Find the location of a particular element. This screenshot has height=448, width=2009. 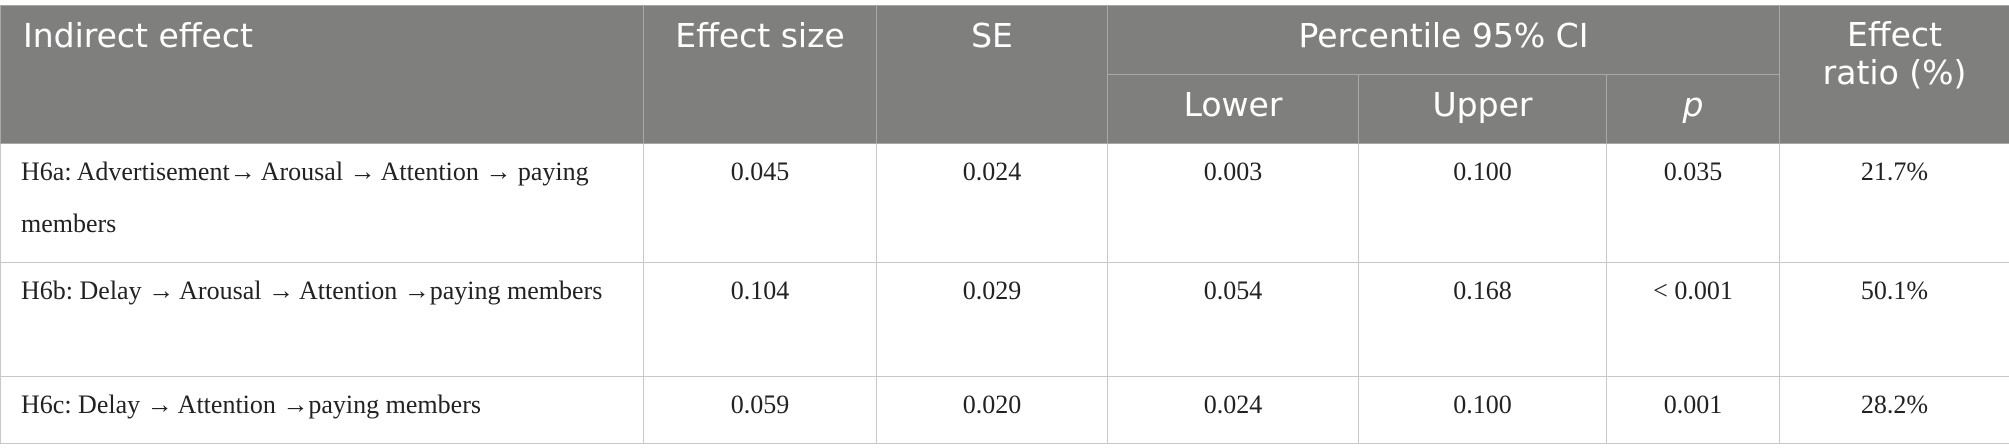

cell-text: 0.029 is located at coordinates (992, 290).